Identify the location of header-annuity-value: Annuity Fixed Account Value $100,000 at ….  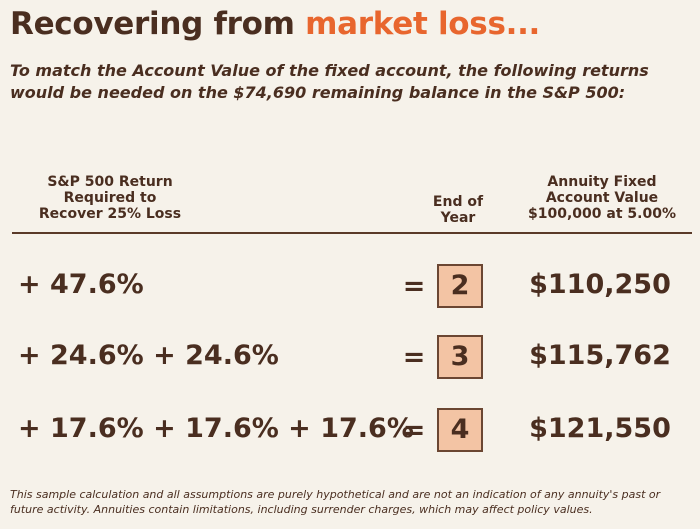
(602, 198).